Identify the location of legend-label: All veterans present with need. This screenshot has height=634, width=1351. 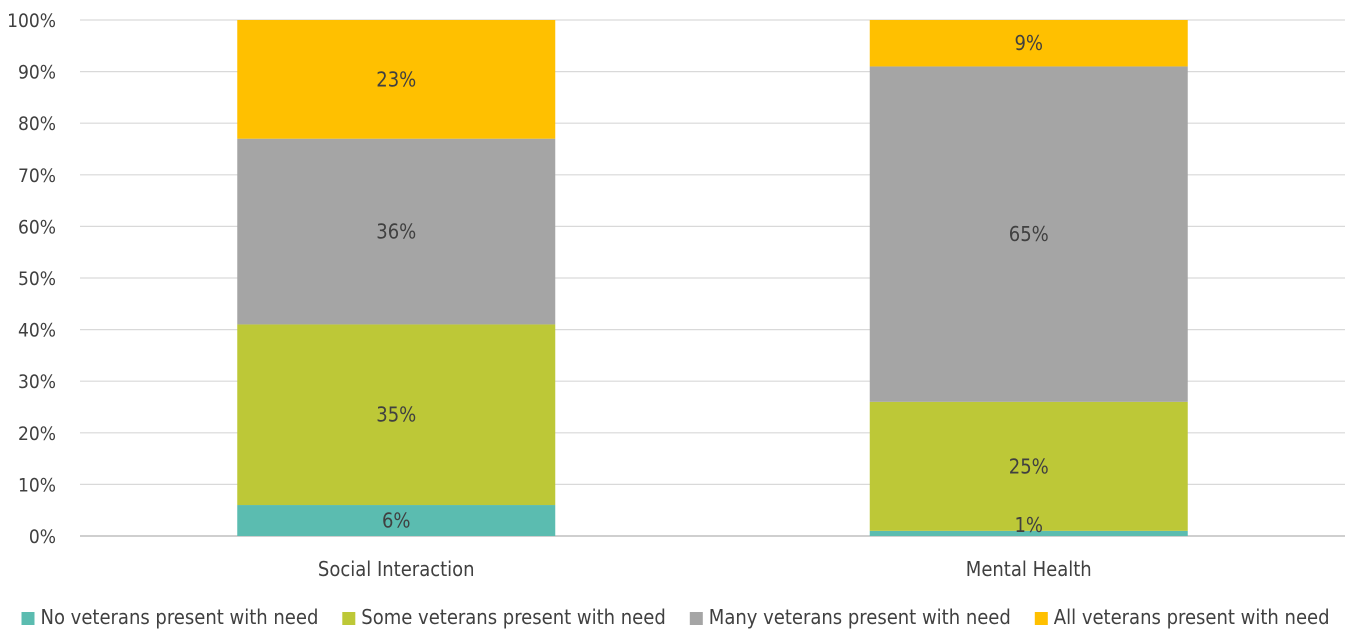
(1192, 617).